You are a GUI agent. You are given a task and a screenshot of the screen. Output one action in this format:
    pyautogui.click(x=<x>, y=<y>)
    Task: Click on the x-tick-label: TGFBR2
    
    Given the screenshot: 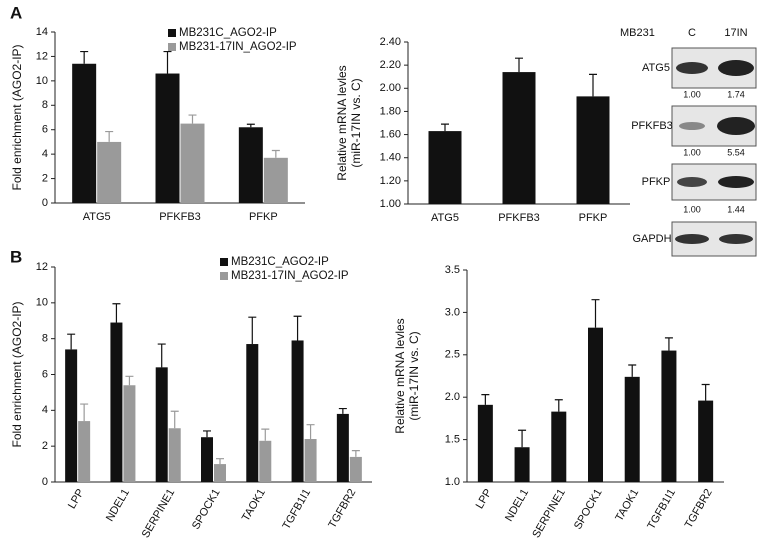 What is the action you would take?
    pyautogui.click(x=342, y=509)
    